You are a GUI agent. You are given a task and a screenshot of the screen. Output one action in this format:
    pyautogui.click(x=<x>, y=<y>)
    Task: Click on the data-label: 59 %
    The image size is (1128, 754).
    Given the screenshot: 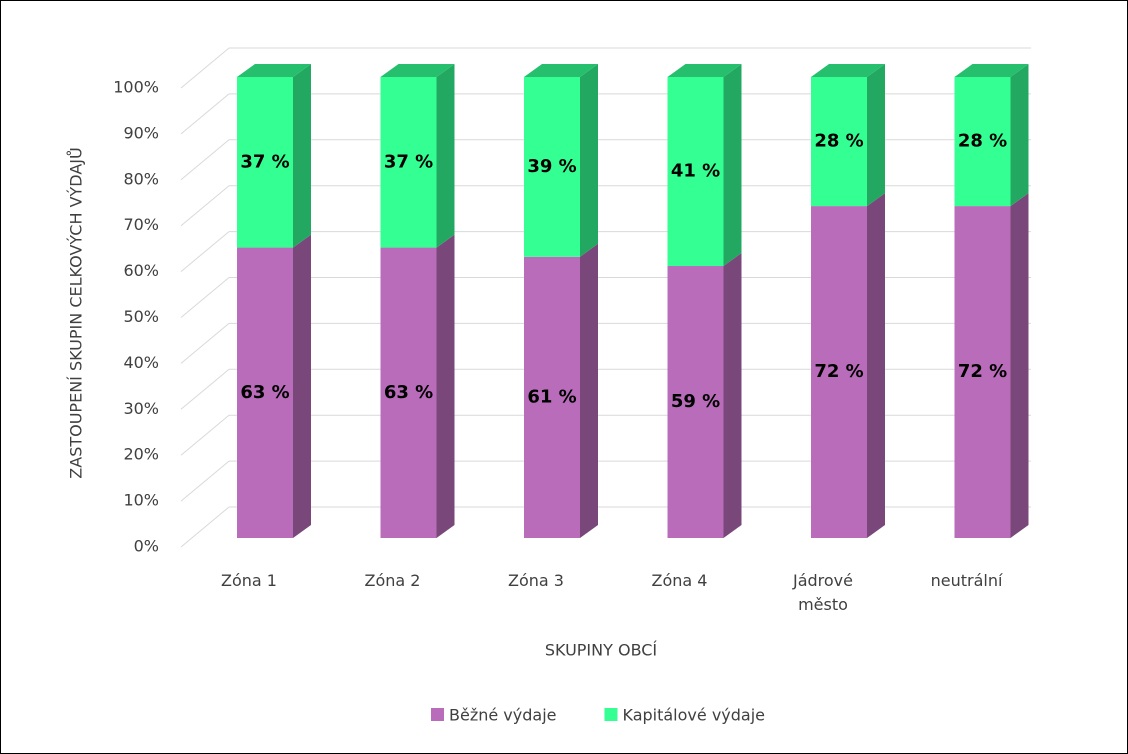 What is the action you would take?
    pyautogui.click(x=695, y=401)
    